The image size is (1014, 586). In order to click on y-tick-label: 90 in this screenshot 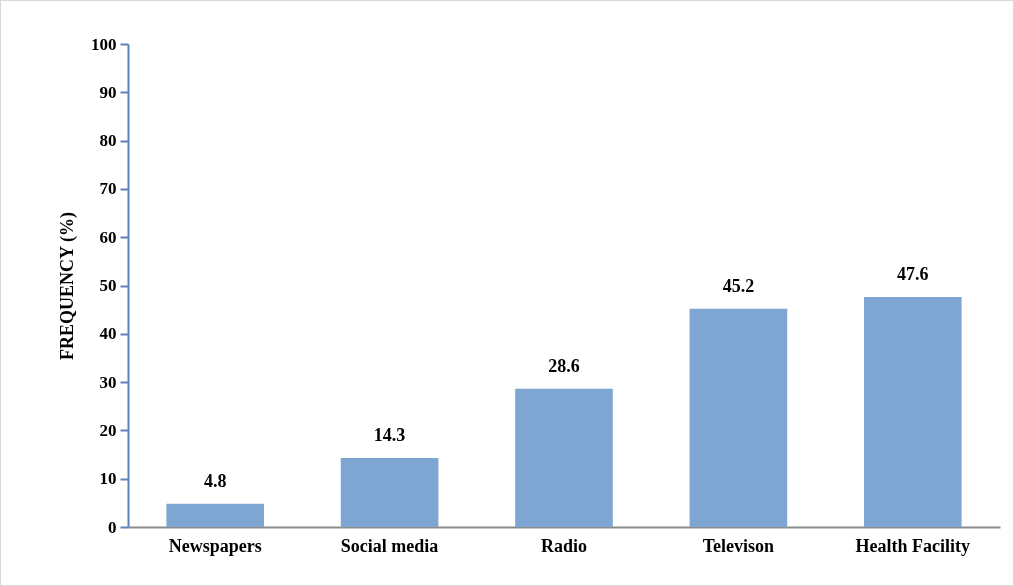, I will do `click(108, 92)`.